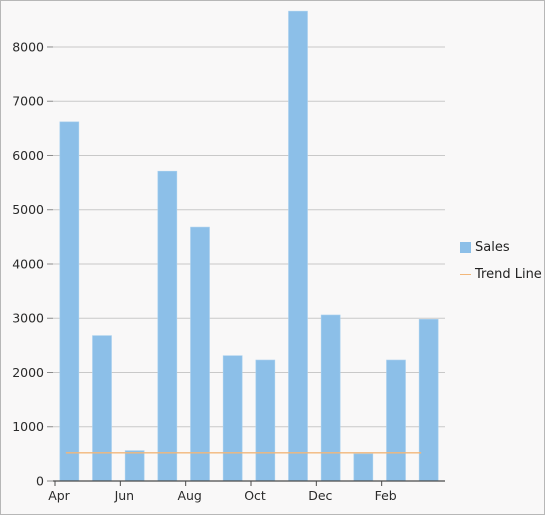 The width and height of the screenshot is (545, 516). What do you see at coordinates (59, 495) in the screenshot?
I see `x-tick-label: Apr` at bounding box center [59, 495].